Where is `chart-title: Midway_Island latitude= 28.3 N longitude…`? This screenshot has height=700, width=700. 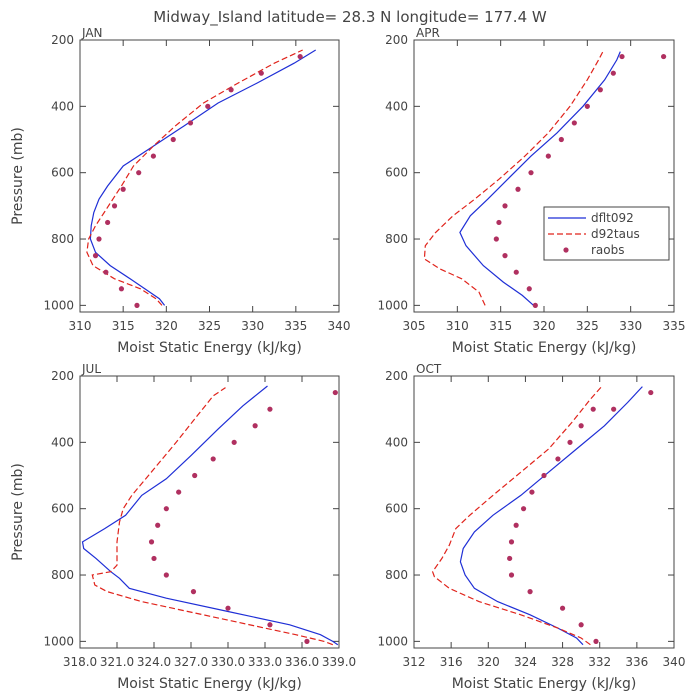
chart-title: Midway_Island latitude= 28.3 N longitude… is located at coordinates (350, 17).